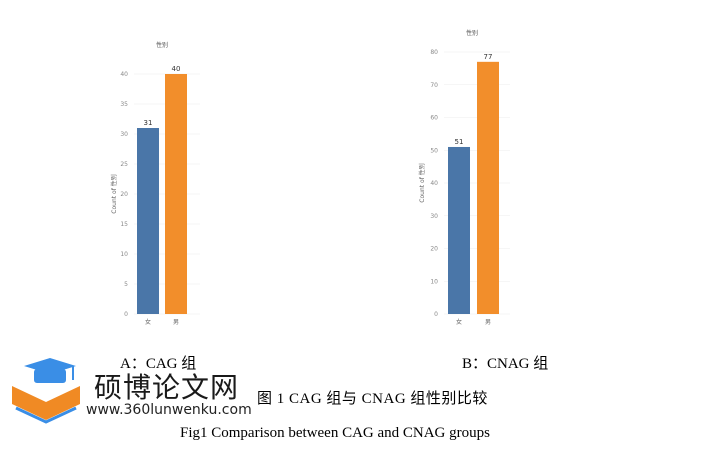 The height and width of the screenshot is (452, 704). What do you see at coordinates (505, 364) in the screenshot?
I see `caption-b: B：CNAG 组` at bounding box center [505, 364].